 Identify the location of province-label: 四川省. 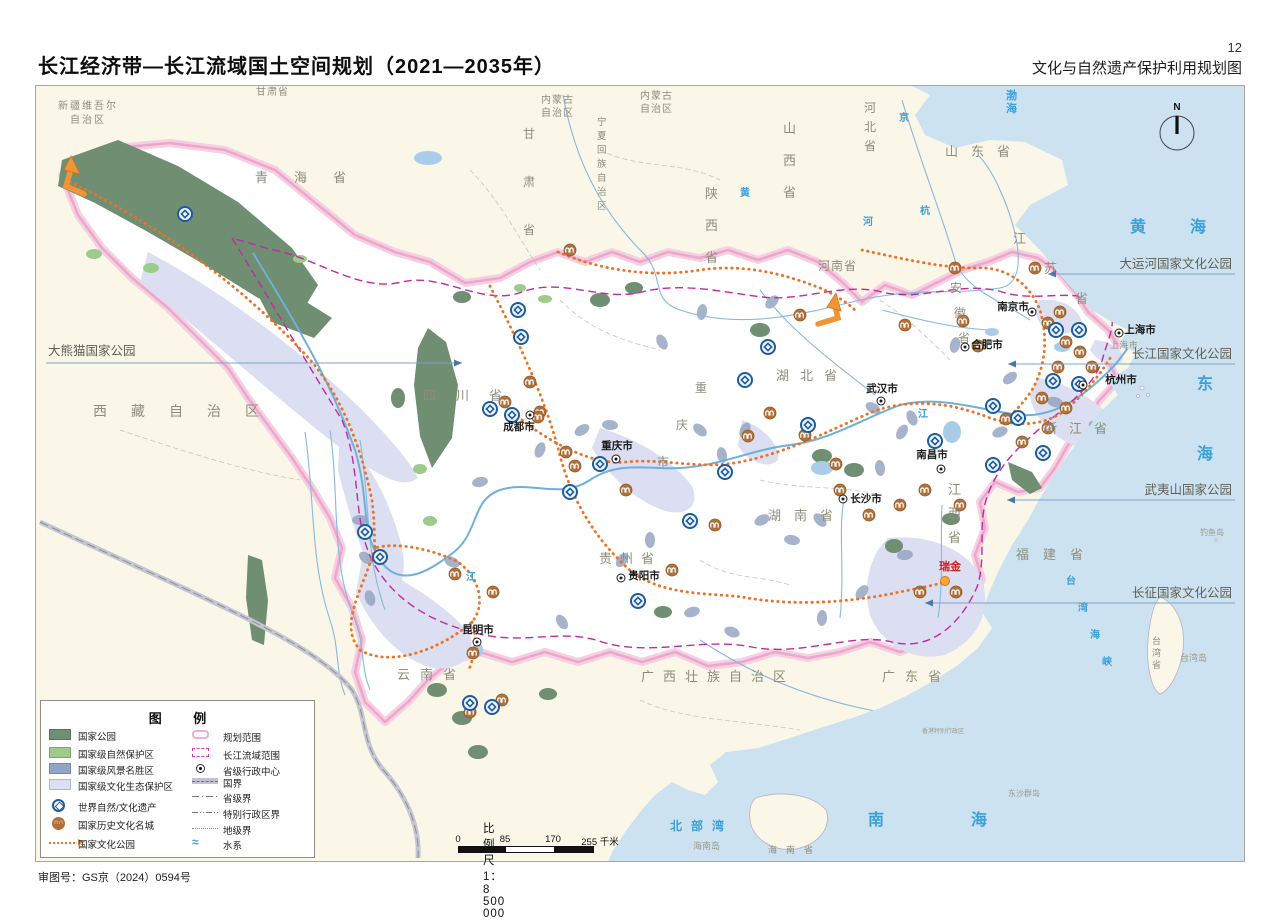
(472, 395).